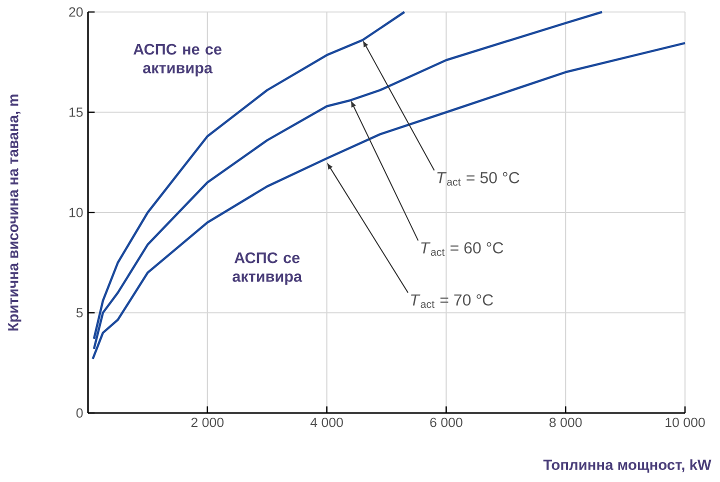 This screenshot has height=482, width=720. I want to click on y-tick-label: 5, so click(79, 313).